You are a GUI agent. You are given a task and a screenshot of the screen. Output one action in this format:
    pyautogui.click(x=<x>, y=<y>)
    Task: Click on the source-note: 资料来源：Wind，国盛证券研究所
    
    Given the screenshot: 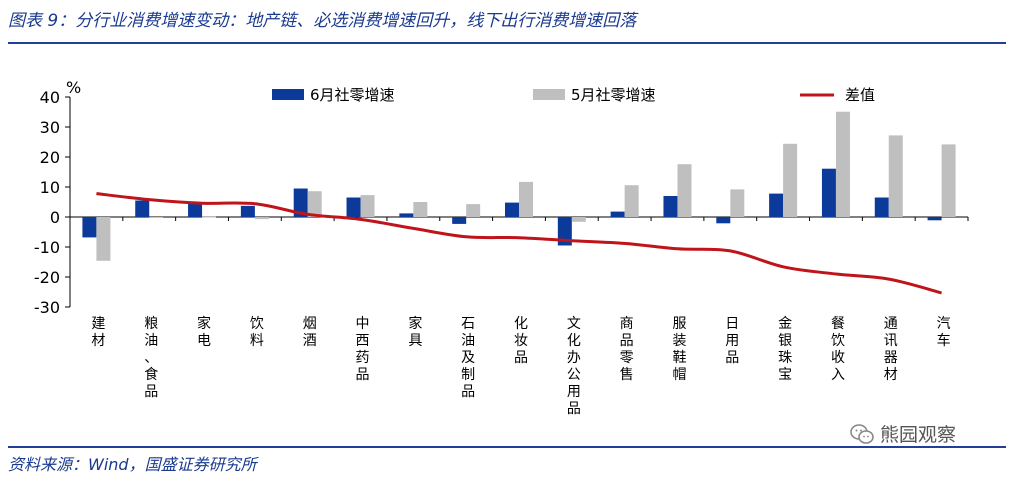 What is the action you would take?
    pyautogui.click(x=132, y=464)
    